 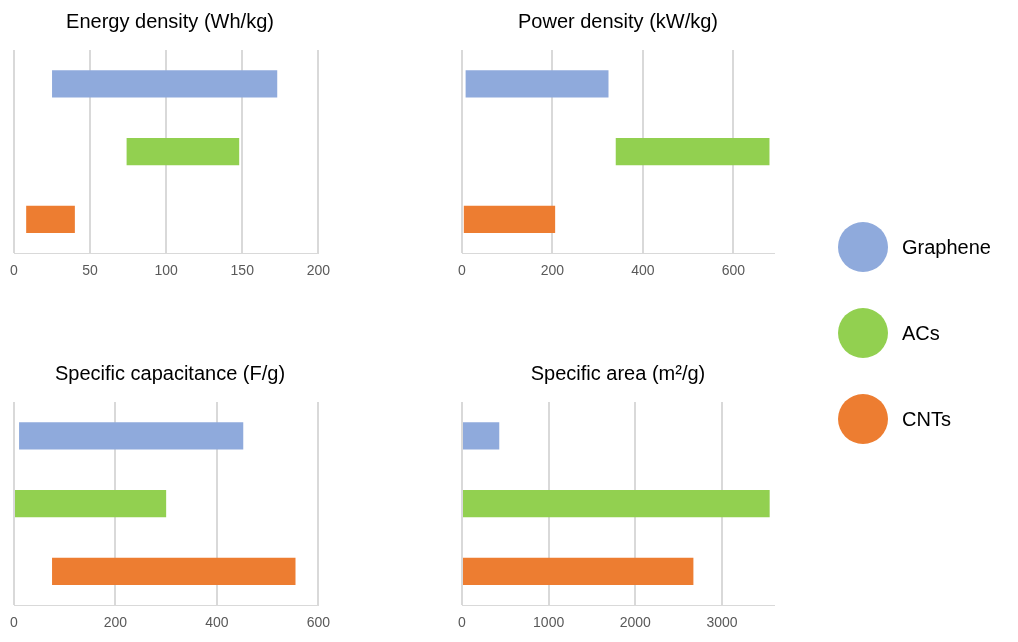 What do you see at coordinates (242, 270) in the screenshot?
I see `x-tick-label: 150` at bounding box center [242, 270].